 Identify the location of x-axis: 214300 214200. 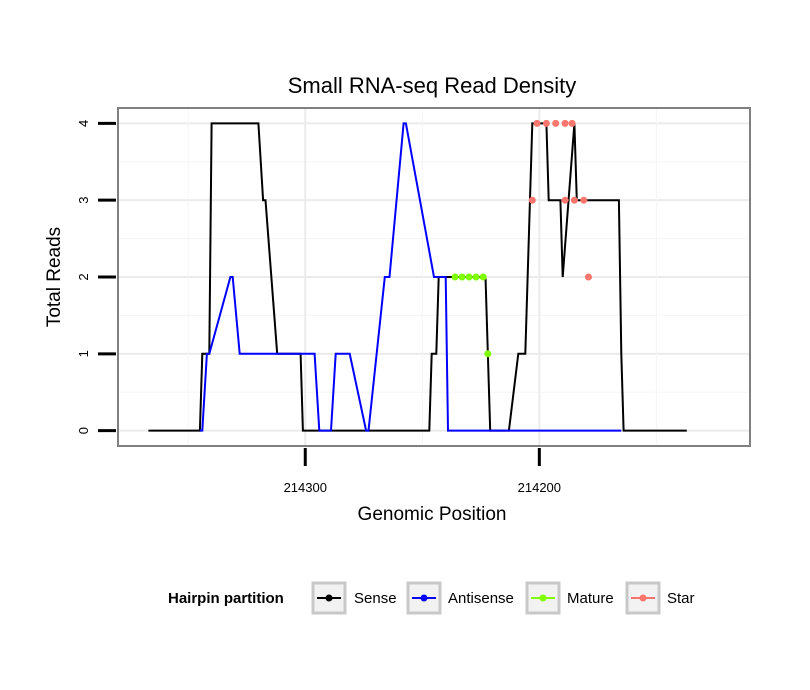
(422, 471).